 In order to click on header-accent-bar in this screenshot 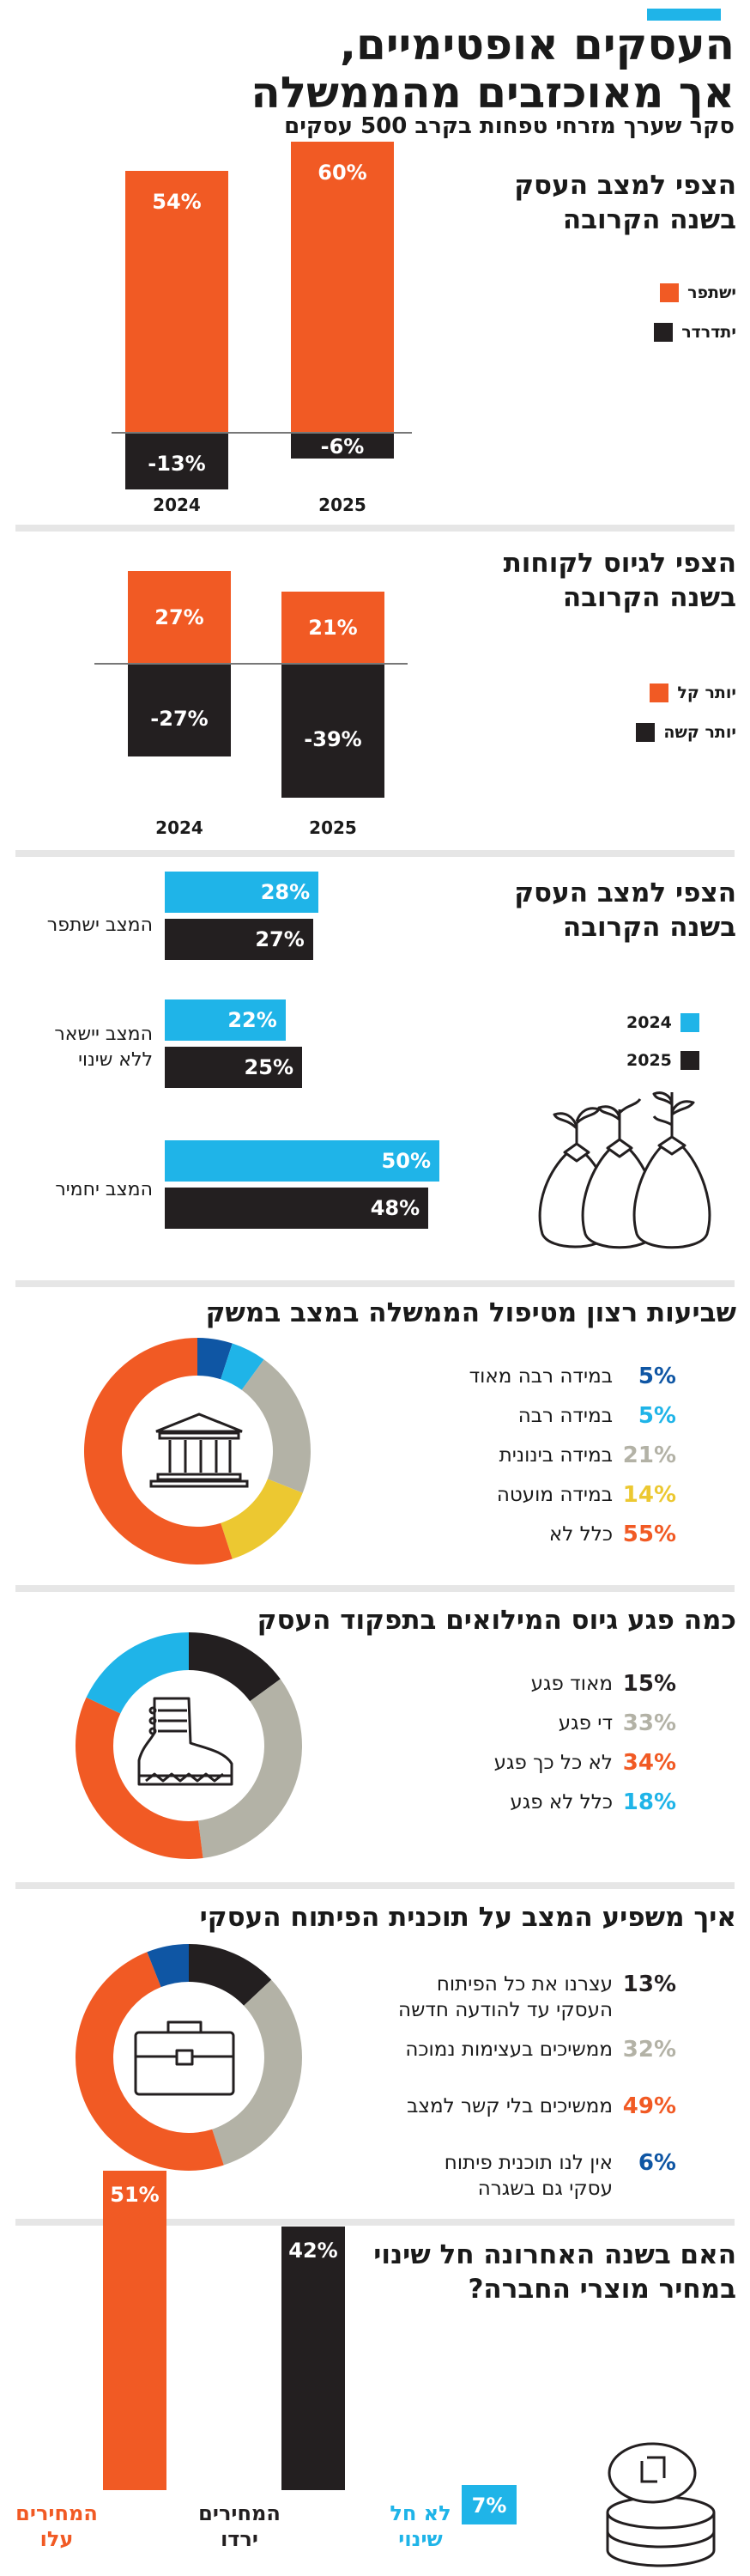, I will do `click(684, 15)`.